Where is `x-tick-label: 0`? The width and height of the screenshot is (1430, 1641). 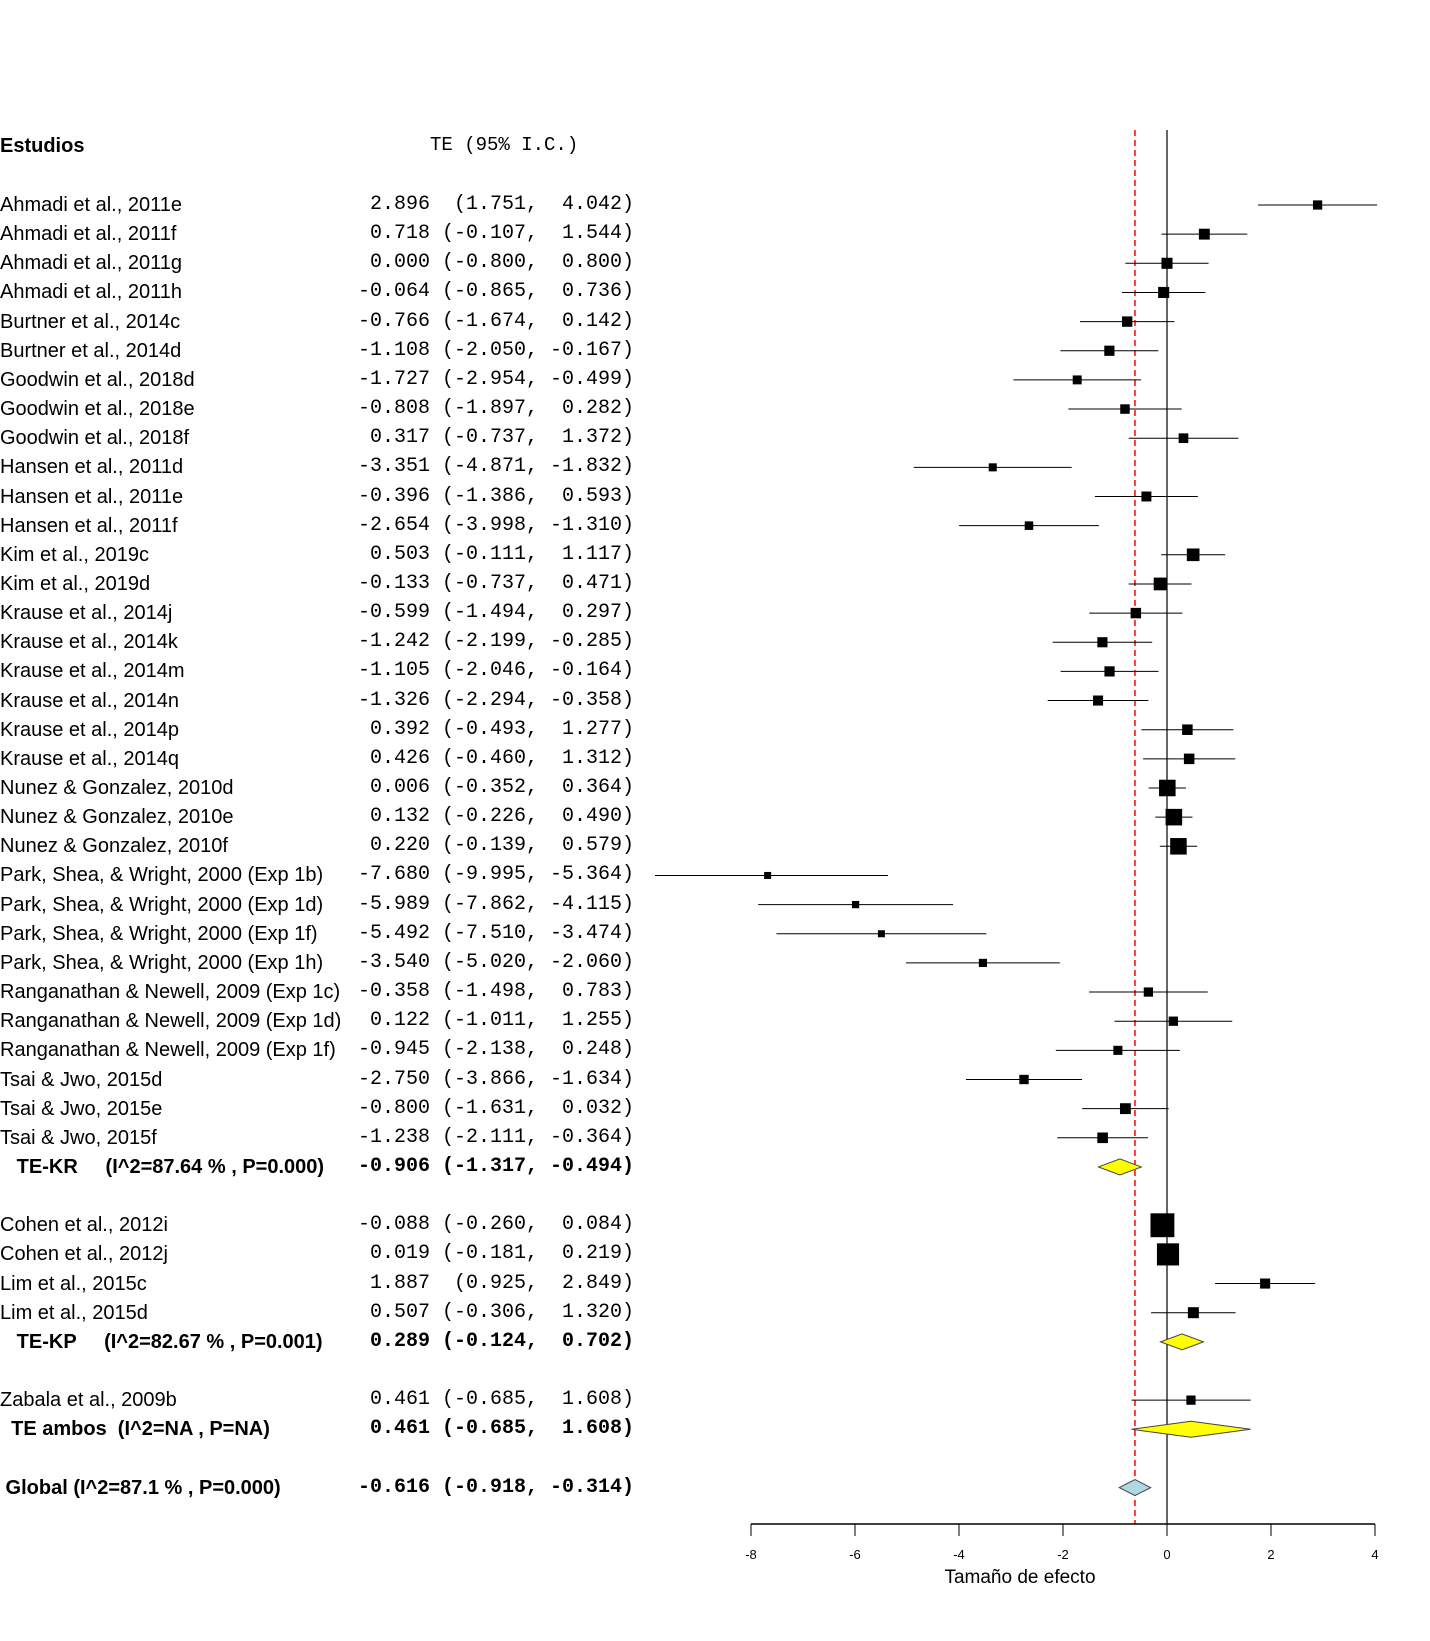 x-tick-label: 0 is located at coordinates (1166, 1554).